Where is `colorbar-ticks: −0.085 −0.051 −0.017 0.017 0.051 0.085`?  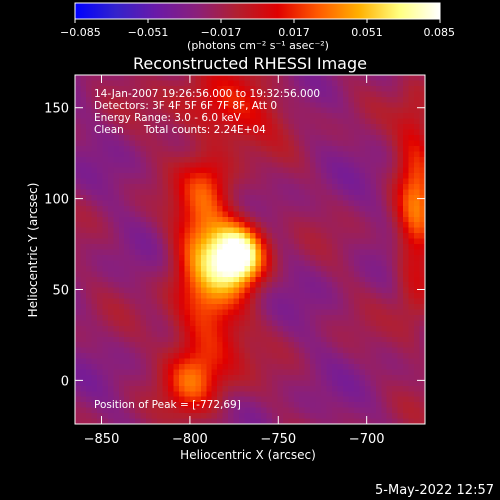 colorbar-ticks: −0.085 −0.051 −0.017 0.017 0.051 0.085 is located at coordinates (257, 29).